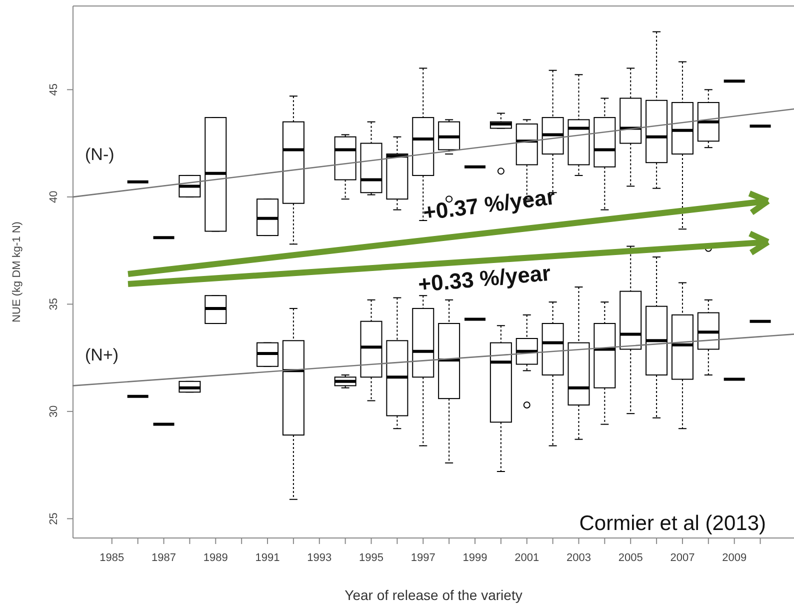 This screenshot has width=794, height=612. What do you see at coordinates (630, 558) in the screenshot?
I see `x-tick-label: 2005` at bounding box center [630, 558].